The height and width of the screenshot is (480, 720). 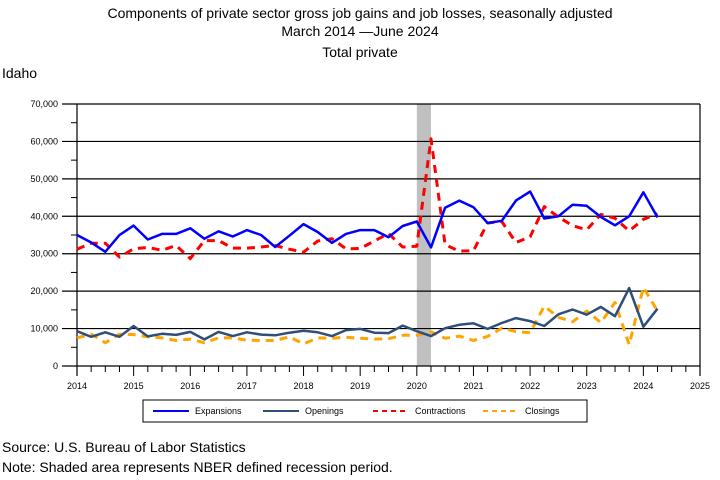 What do you see at coordinates (247, 386) in the screenshot?
I see `x-tick-label: 2017` at bounding box center [247, 386].